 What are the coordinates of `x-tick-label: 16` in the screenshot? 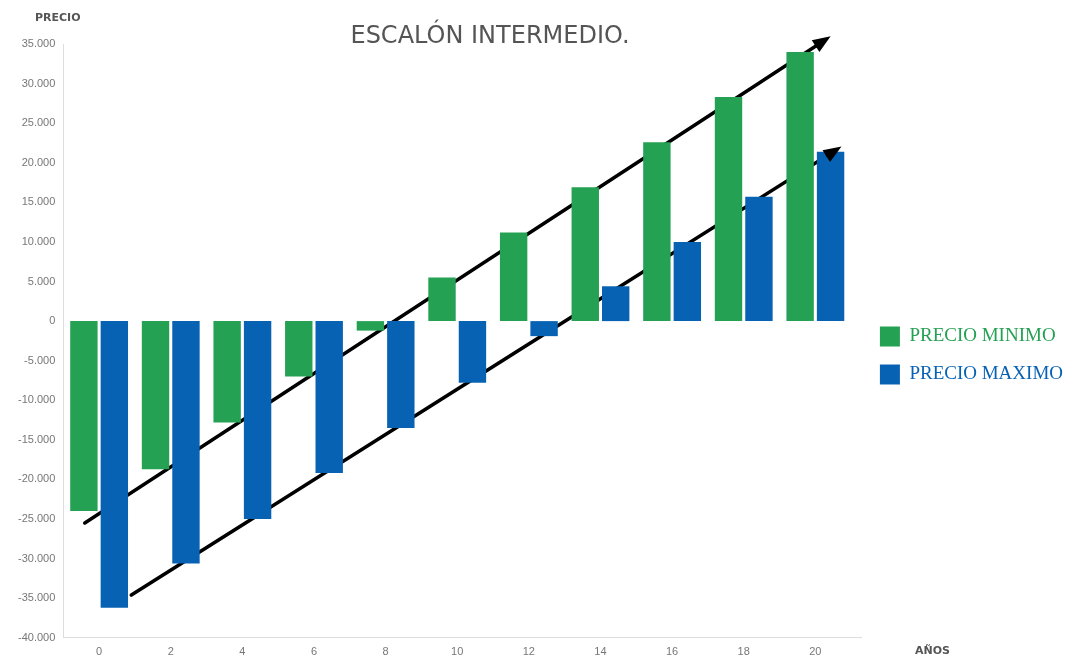 It's located at (672, 651).